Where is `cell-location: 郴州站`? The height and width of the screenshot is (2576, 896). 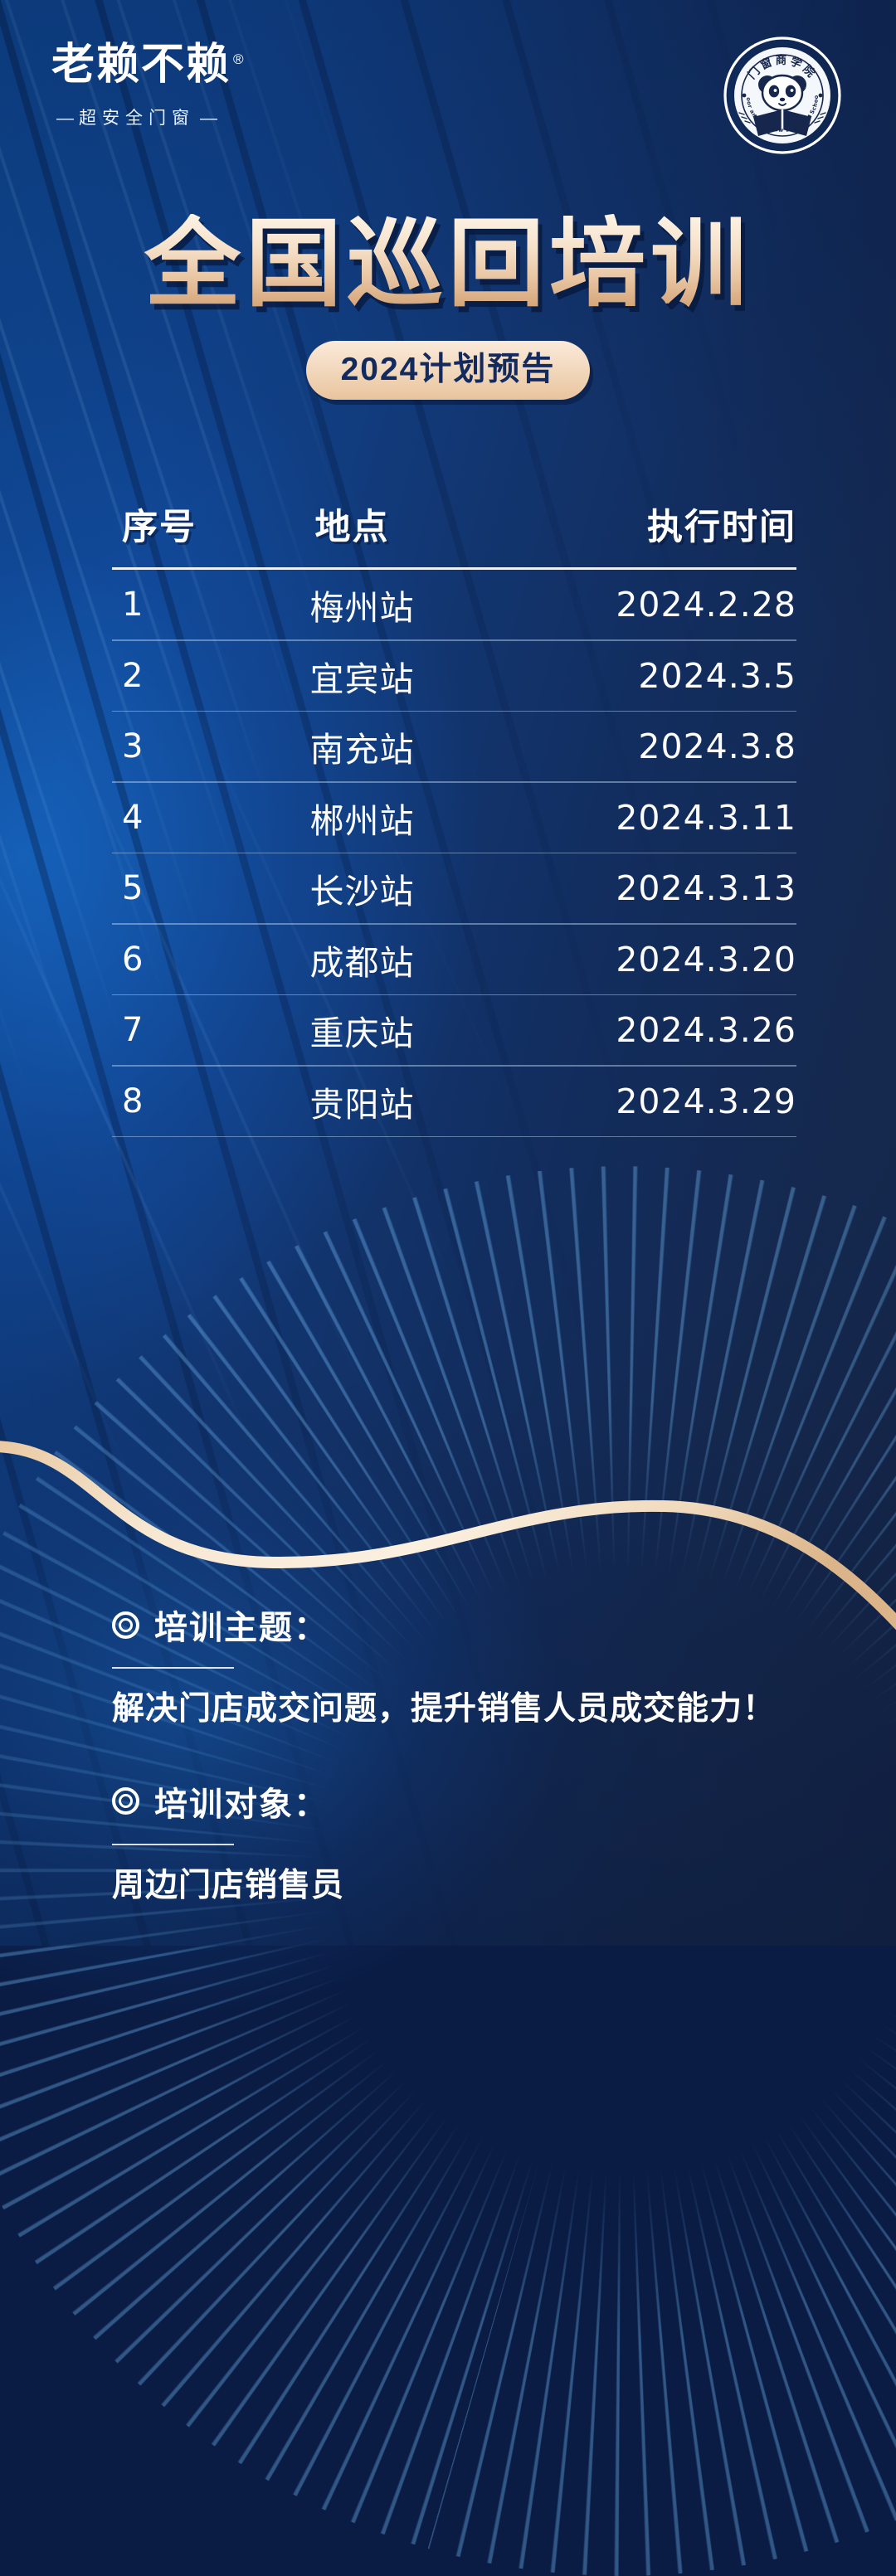
cell-location: 郴州站 is located at coordinates (362, 821).